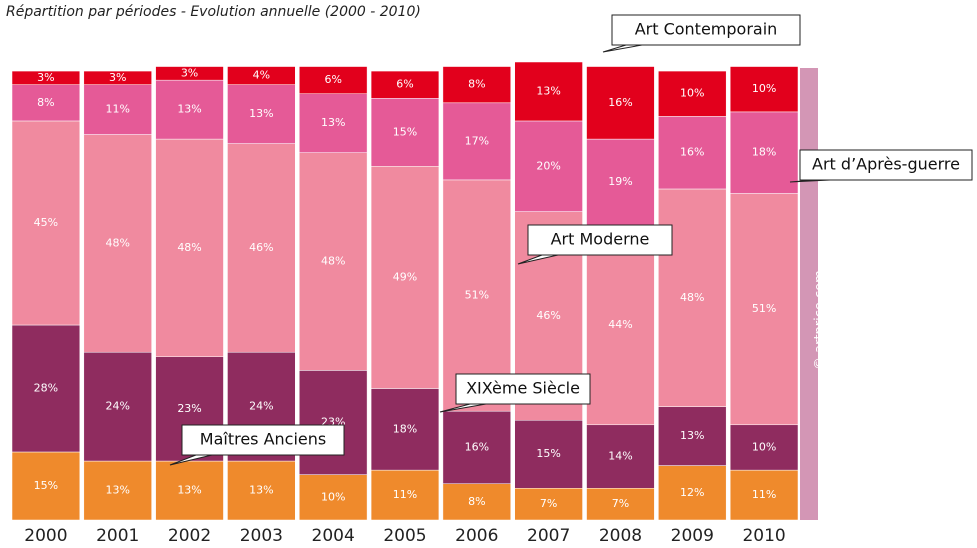  I want to click on x-tick-label: 2010, so click(763, 536).